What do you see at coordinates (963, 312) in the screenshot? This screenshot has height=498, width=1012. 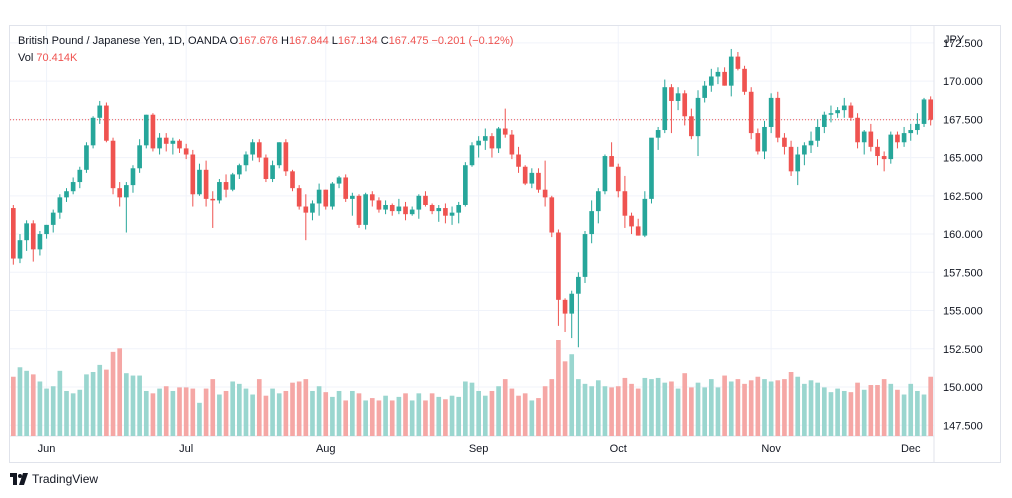 I see `y-tick-label: 155.000` at bounding box center [963, 312].